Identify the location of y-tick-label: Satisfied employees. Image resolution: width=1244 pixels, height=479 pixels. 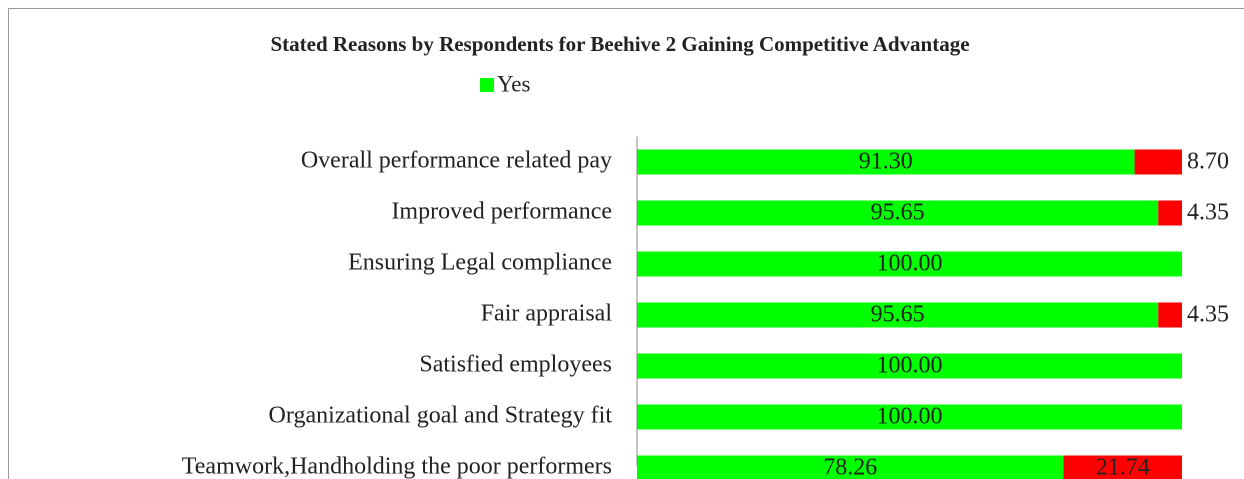
(515, 365).